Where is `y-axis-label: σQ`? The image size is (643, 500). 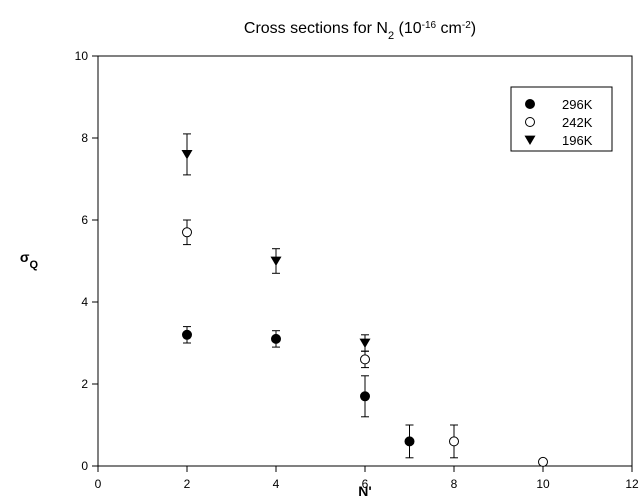
y-axis-label: σQ is located at coordinates (29, 260).